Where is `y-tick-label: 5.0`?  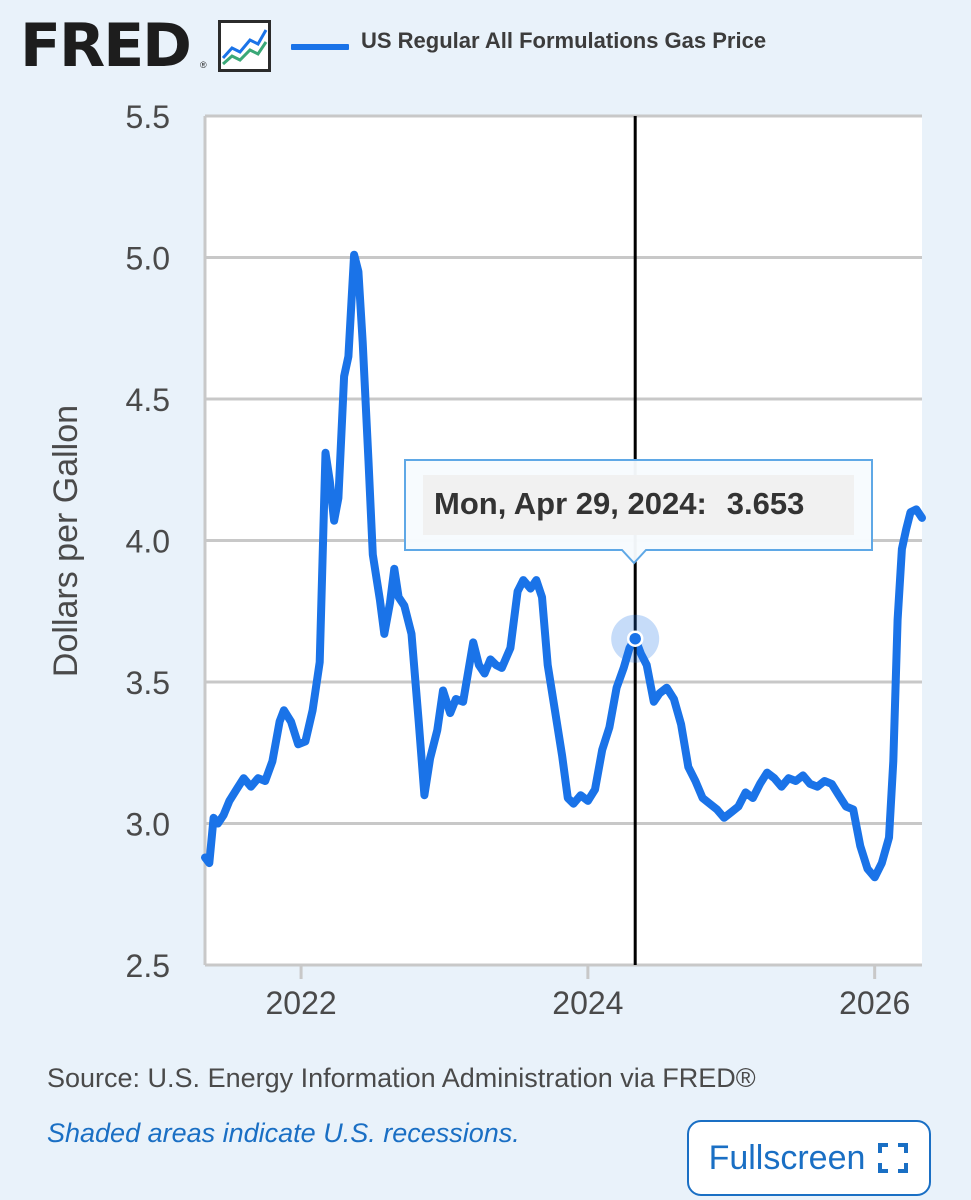
y-tick-label: 5.0 is located at coordinates (148, 259).